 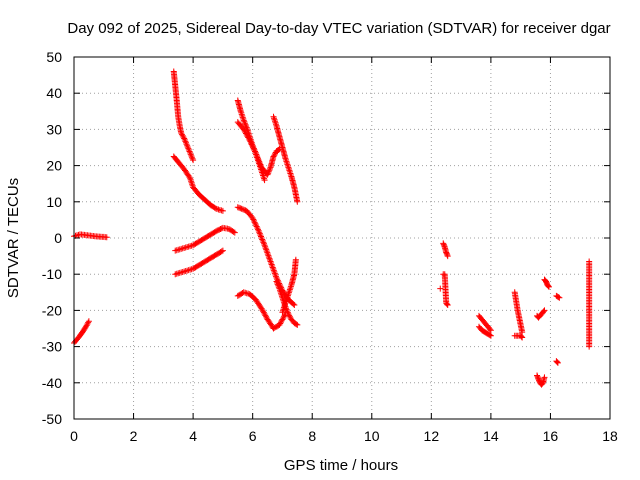 I want to click on y-tick-label: 0, so click(x=58, y=238).